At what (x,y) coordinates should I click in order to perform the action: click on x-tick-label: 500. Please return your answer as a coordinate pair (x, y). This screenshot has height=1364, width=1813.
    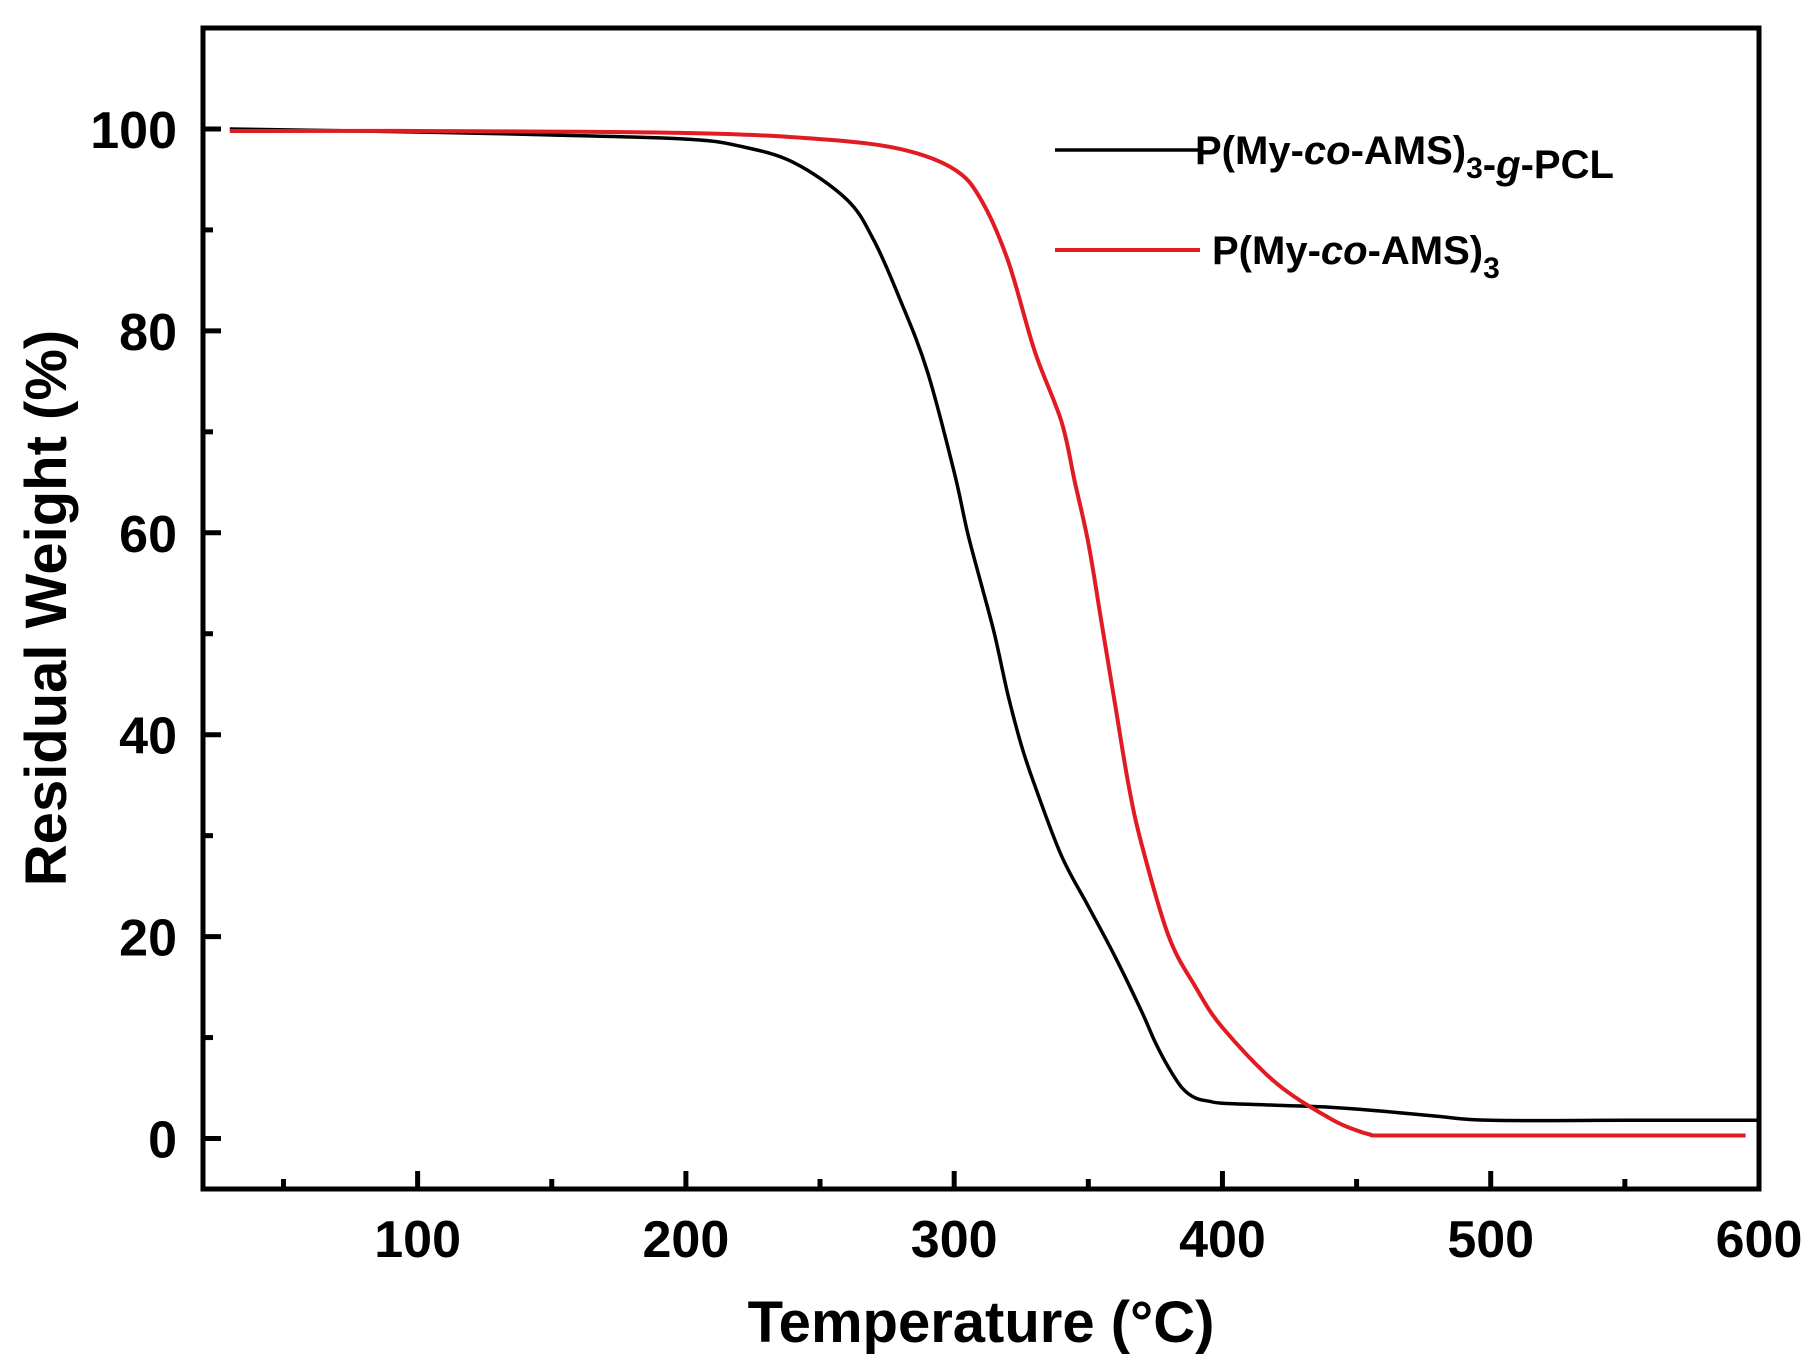
    Looking at the image, I should click on (1490, 1240).